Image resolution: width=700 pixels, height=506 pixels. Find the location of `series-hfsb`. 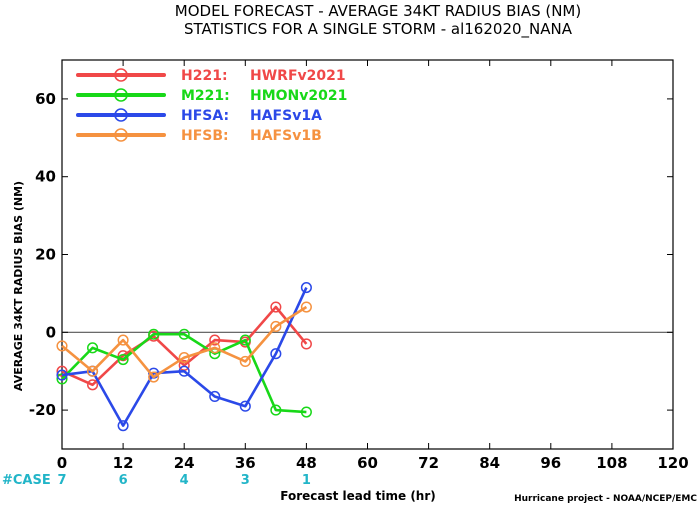

series-hfsb is located at coordinates (184, 342).